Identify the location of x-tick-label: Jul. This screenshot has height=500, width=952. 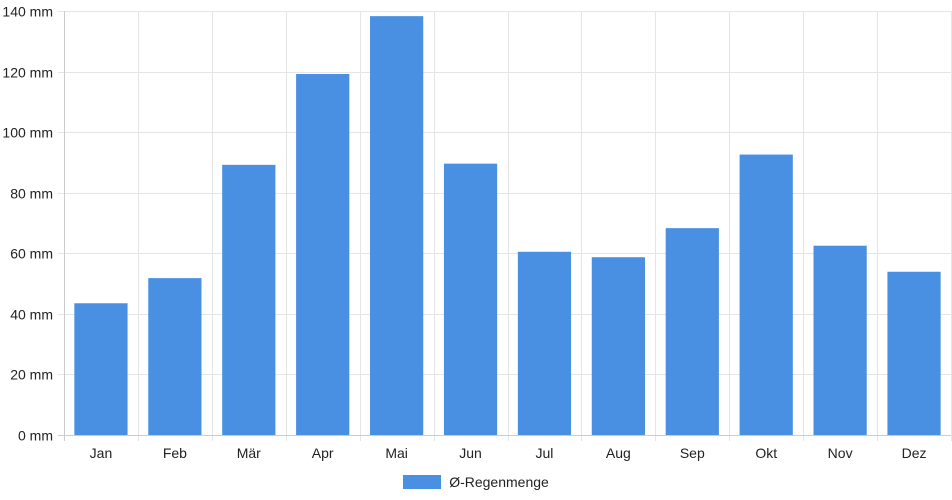
(545, 453).